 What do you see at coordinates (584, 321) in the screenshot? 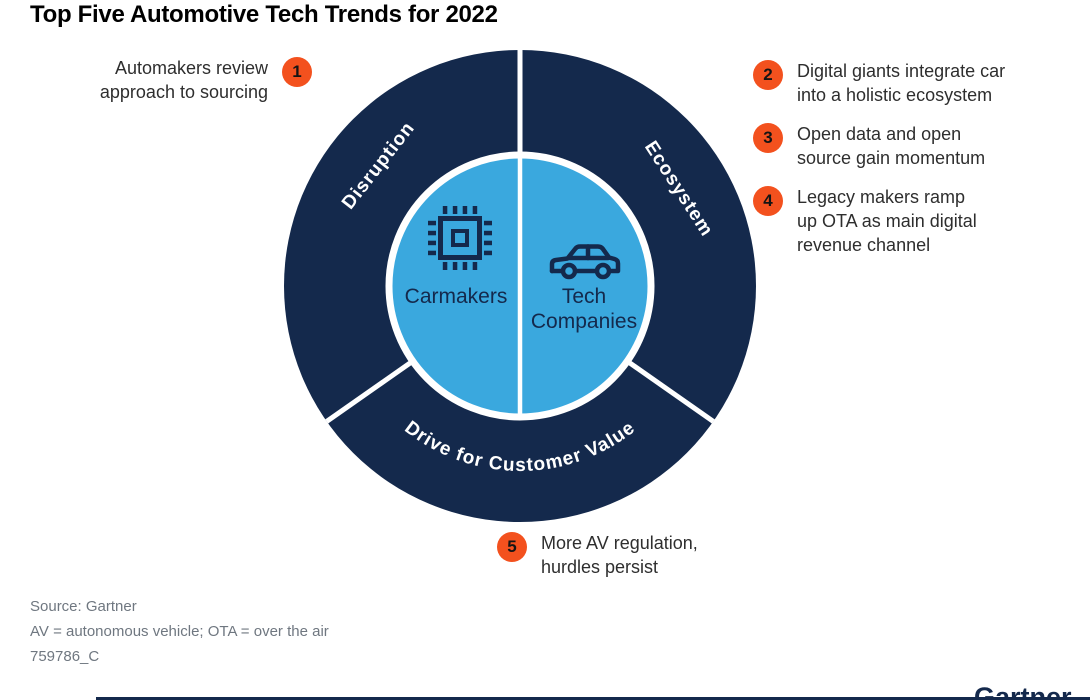
I see `inner-label-companies: Companies` at bounding box center [584, 321].